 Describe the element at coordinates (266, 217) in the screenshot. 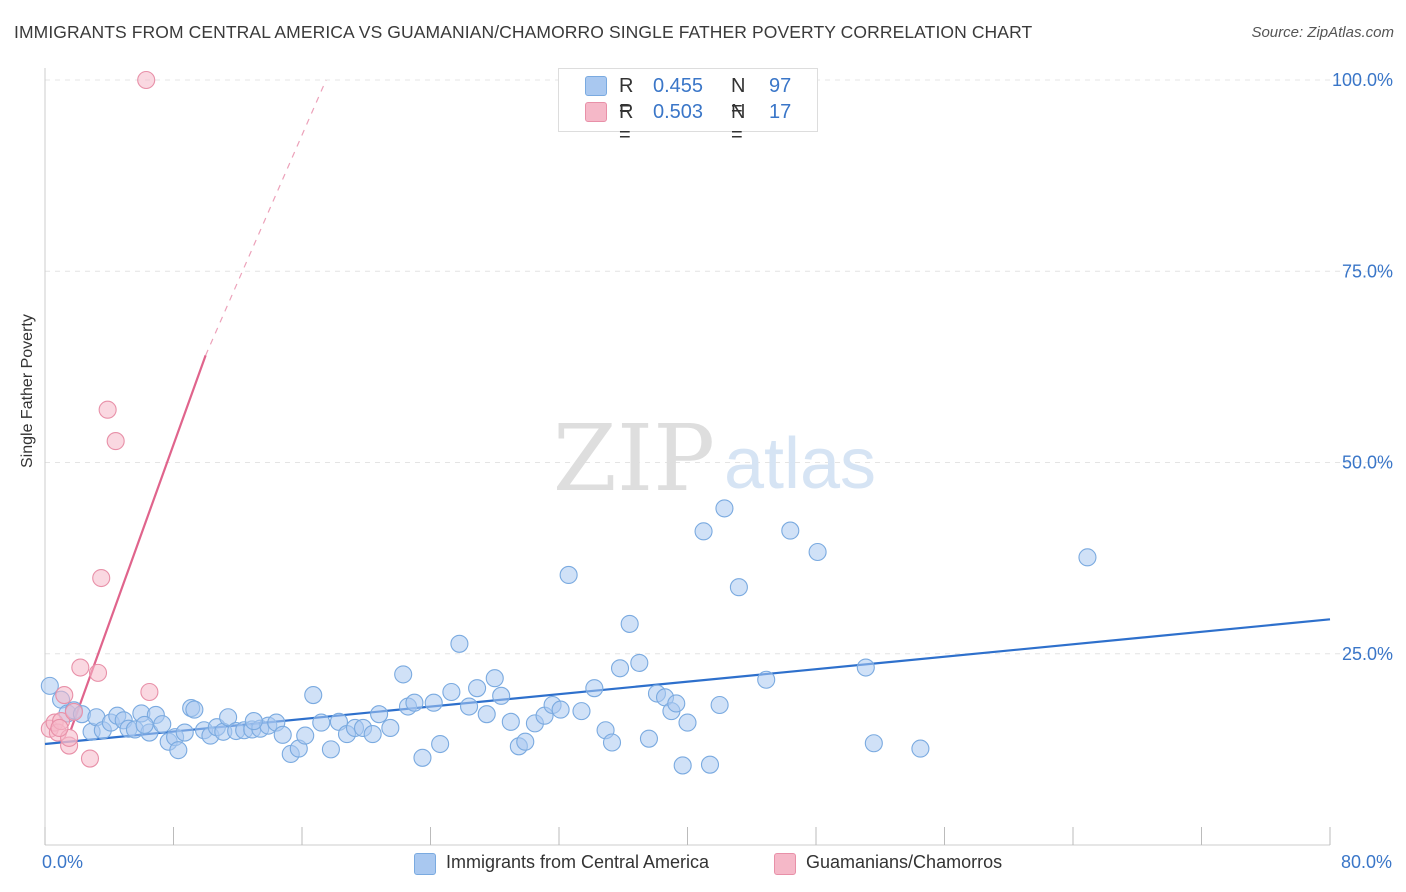

I see `trend-line-extension` at that location.